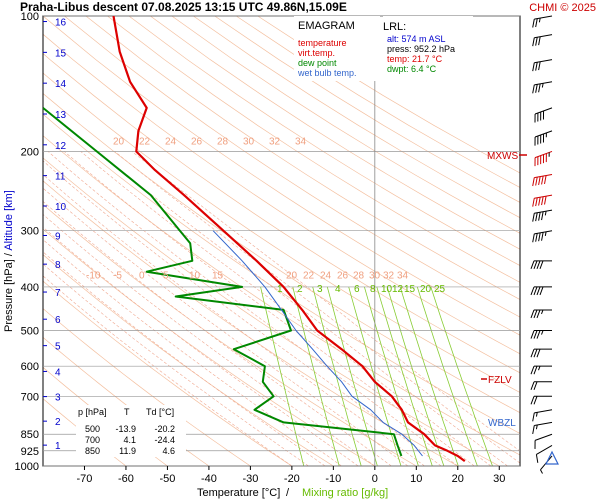 The image size is (600, 500). I want to click on x-axis-label-temp: Temperature [°C], so click(238, 493).